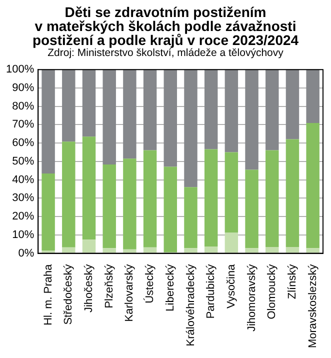 The width and height of the screenshot is (331, 358). Describe the element at coordinates (23, 124) in the screenshot. I see `y-tick-label: 70%` at that location.